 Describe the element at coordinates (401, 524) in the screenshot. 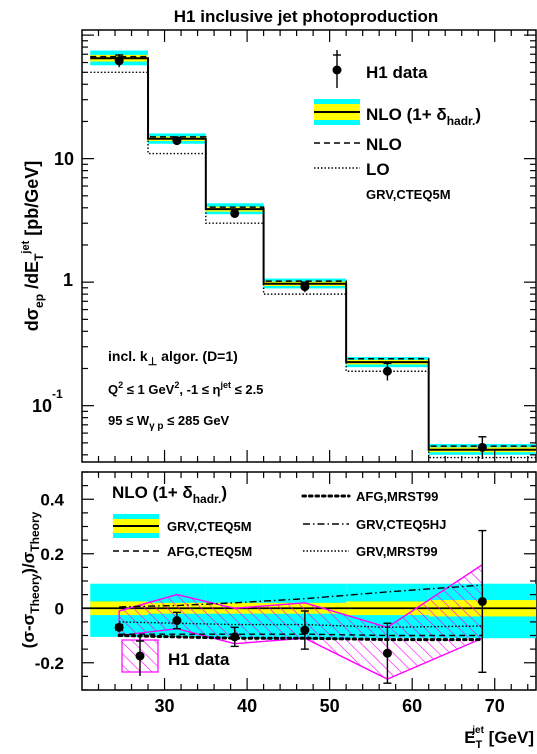

I see `legend-grv-cteq5hj: GRV,CTEQ5HJ` at that location.